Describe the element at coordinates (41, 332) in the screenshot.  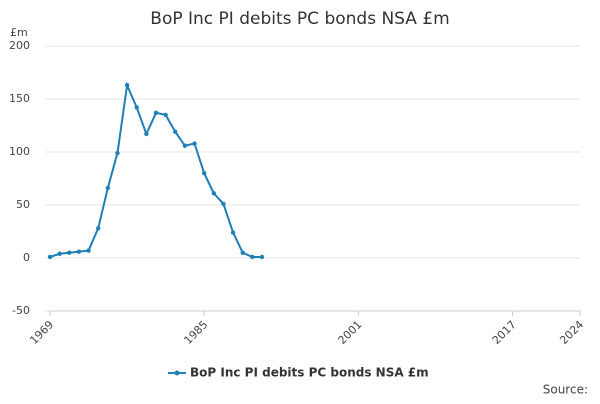
I see `x-tick-label: 1969` at that location.